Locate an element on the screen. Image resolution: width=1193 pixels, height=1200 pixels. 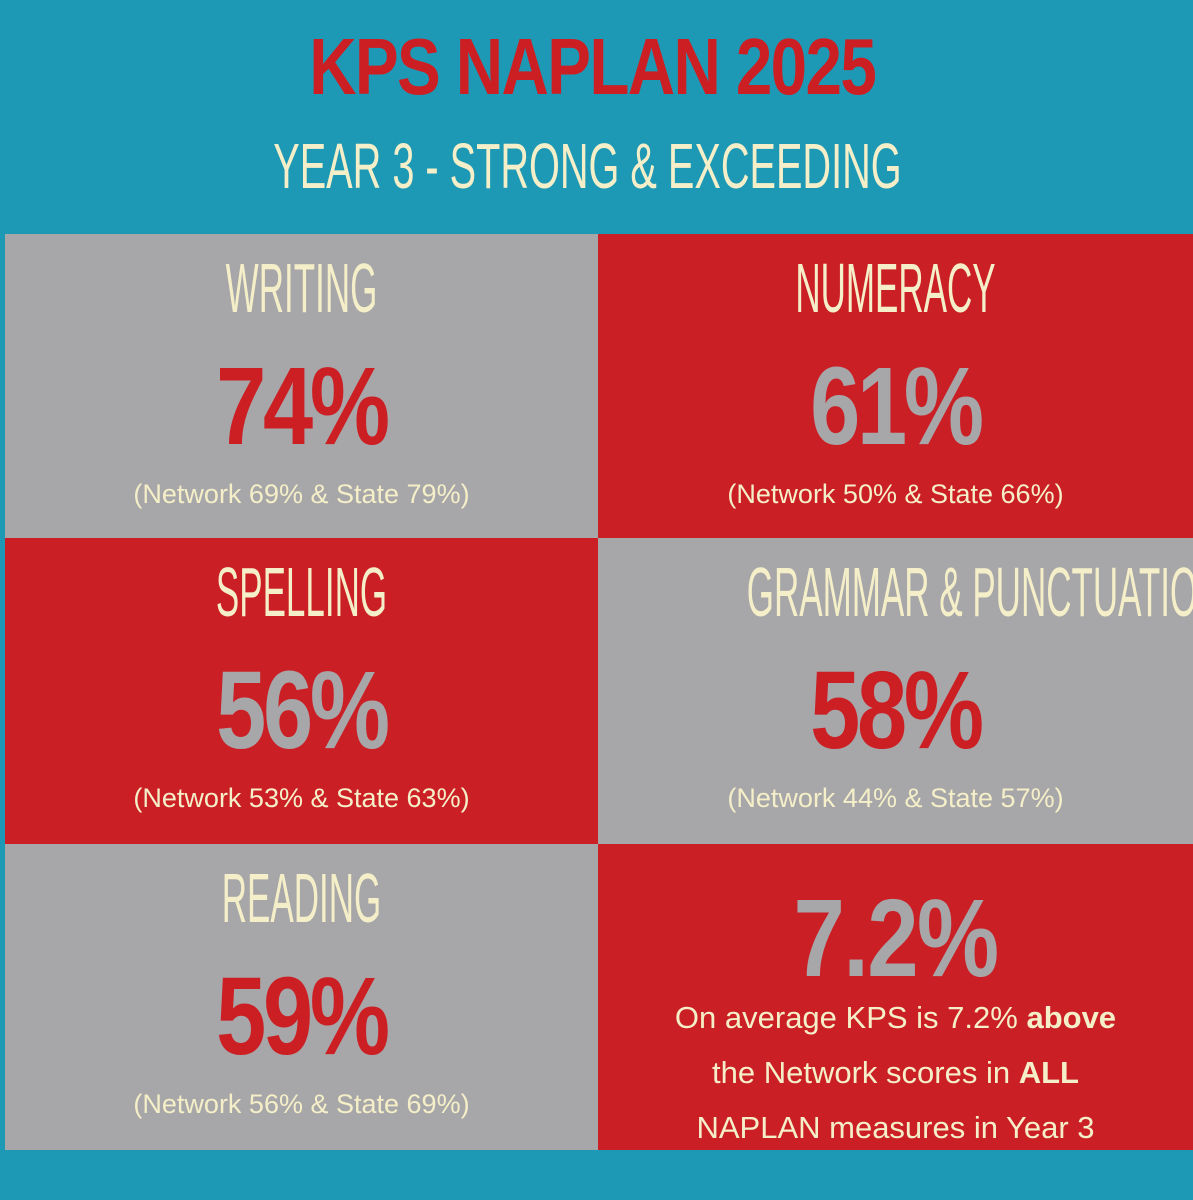
page-subtitle: YEAR 3 - STRONG & EXCEEDING is located at coordinates (587, 166).